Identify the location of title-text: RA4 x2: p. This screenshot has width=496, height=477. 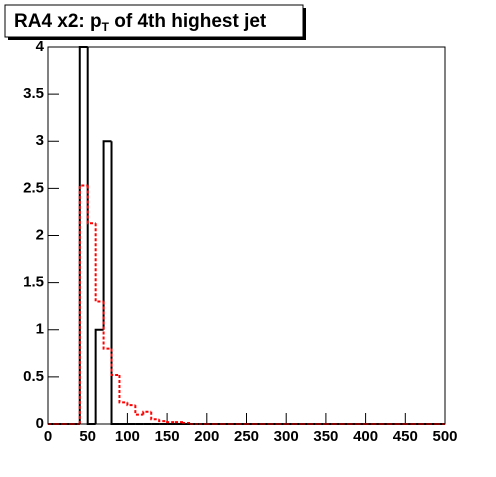
(58, 21).